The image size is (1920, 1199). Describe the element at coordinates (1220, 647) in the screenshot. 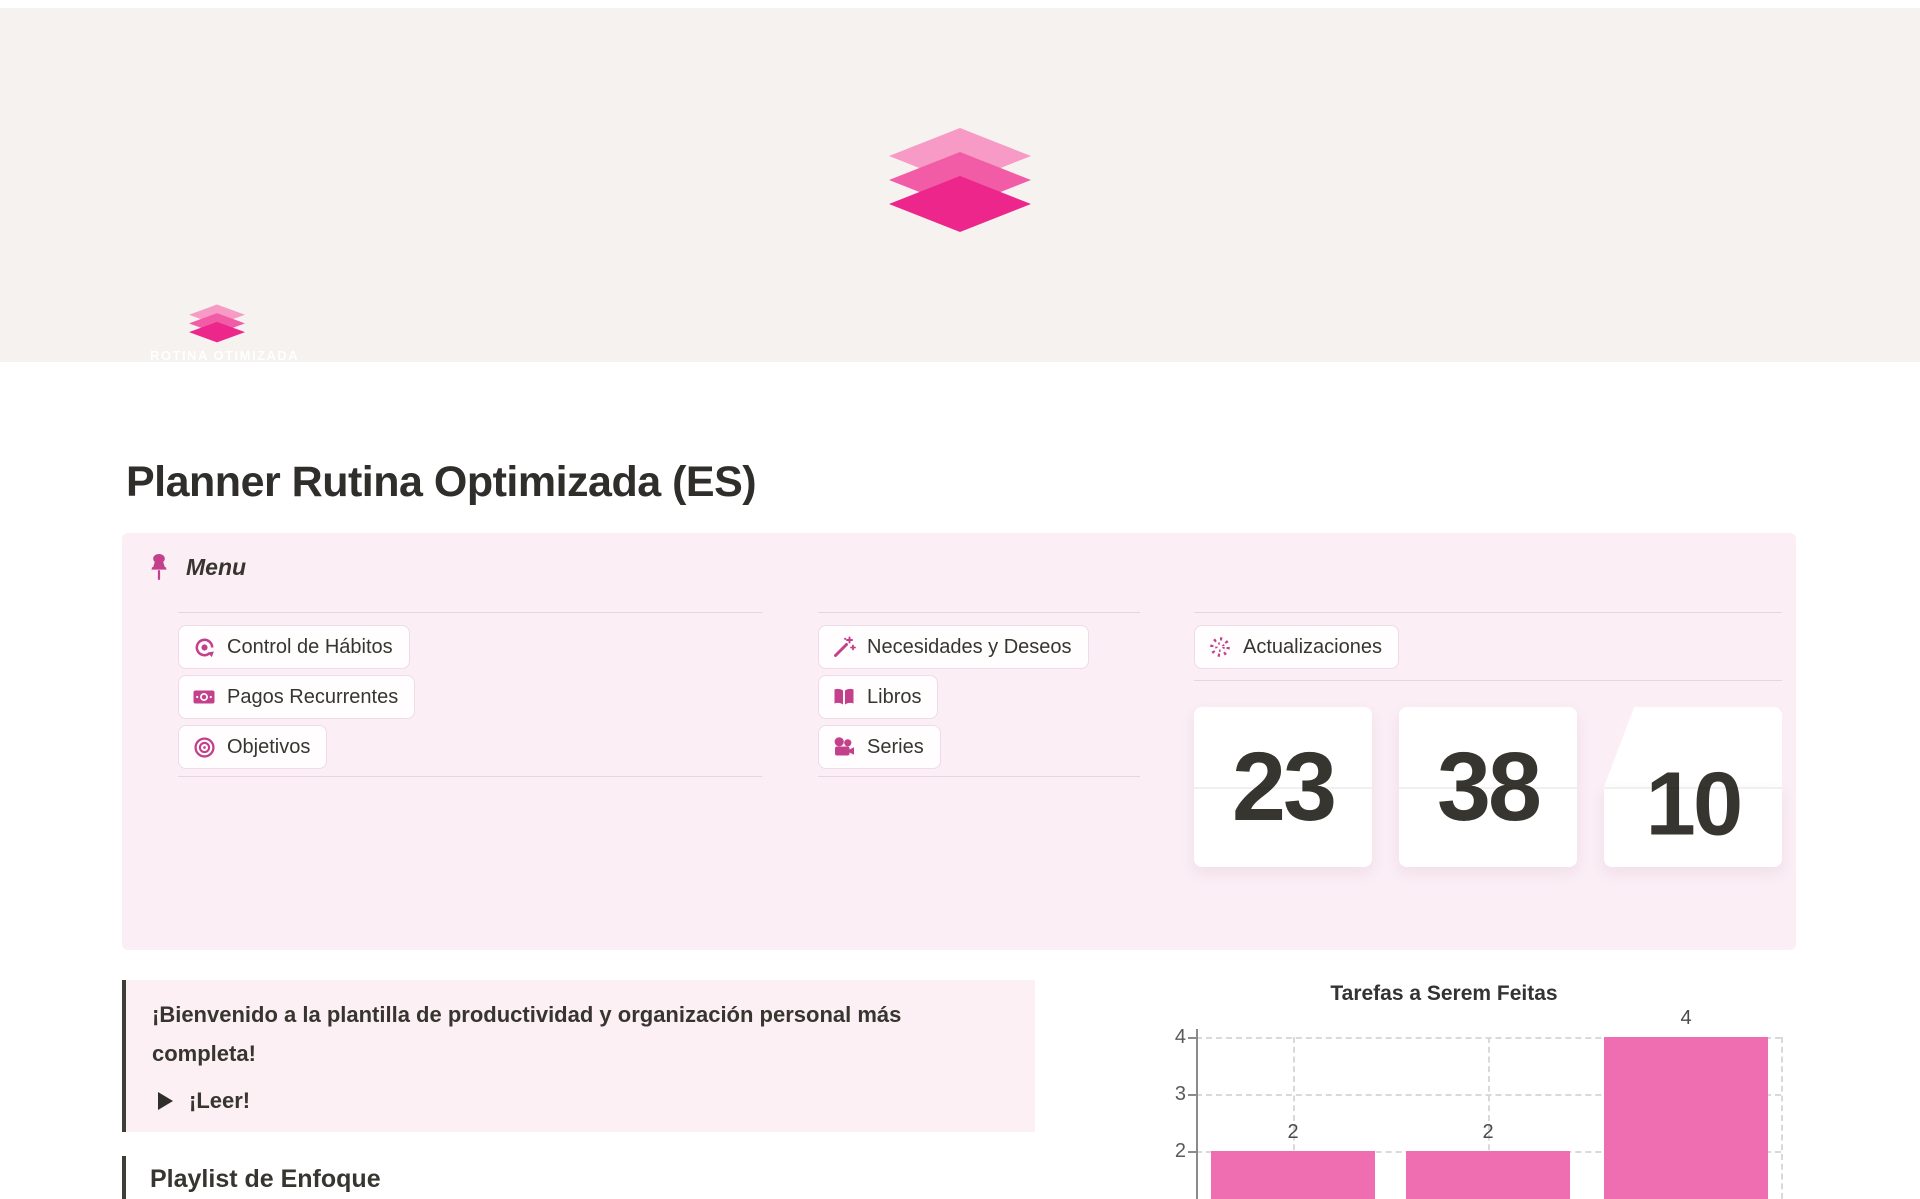

I see `burst-icon` at that location.